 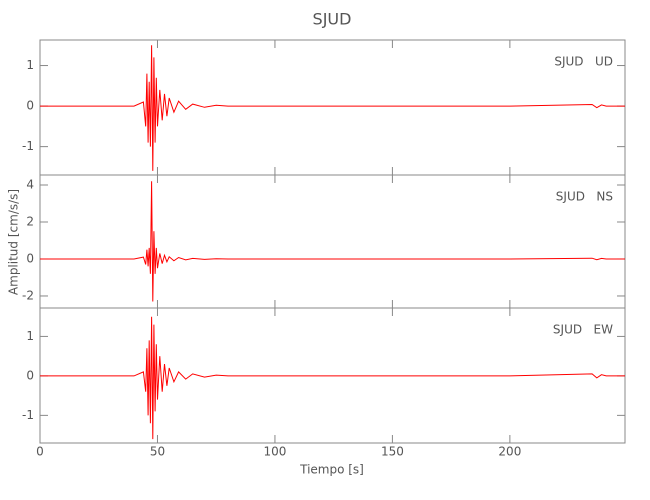 I want to click on x-axis-label: Tiempo [s], so click(x=331, y=470).